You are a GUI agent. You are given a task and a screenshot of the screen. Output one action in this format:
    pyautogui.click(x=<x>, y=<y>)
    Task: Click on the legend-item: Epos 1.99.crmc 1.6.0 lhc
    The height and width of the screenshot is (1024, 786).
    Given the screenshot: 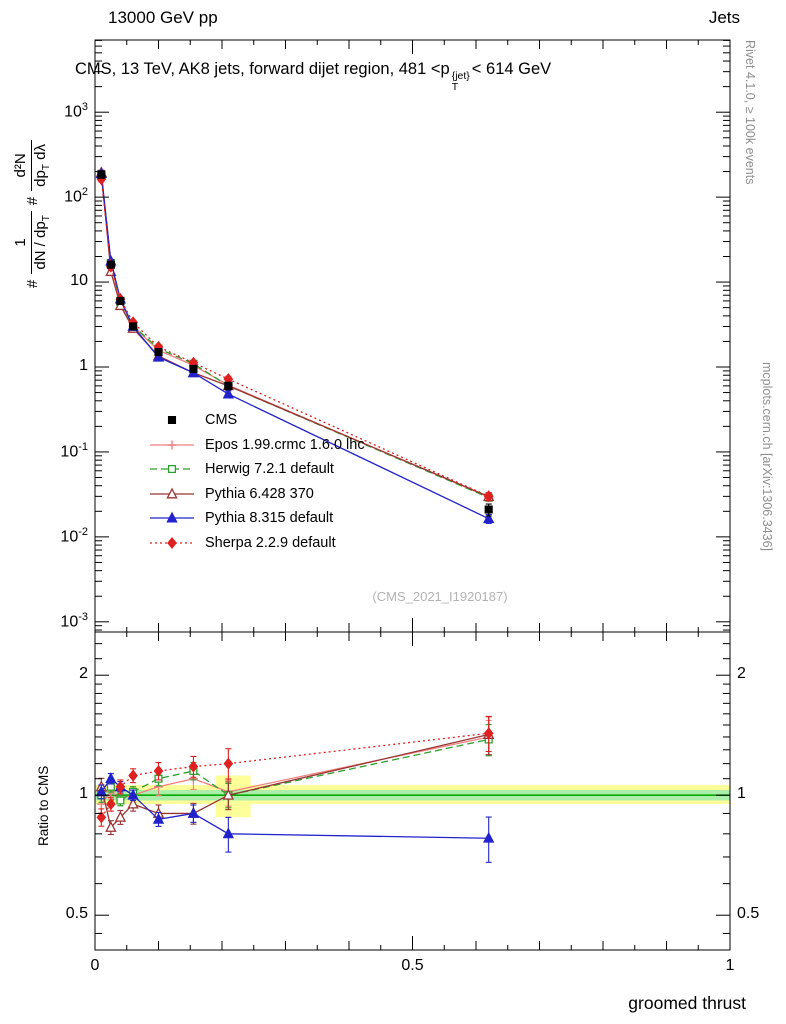 What is the action you would take?
    pyautogui.click(x=256, y=445)
    